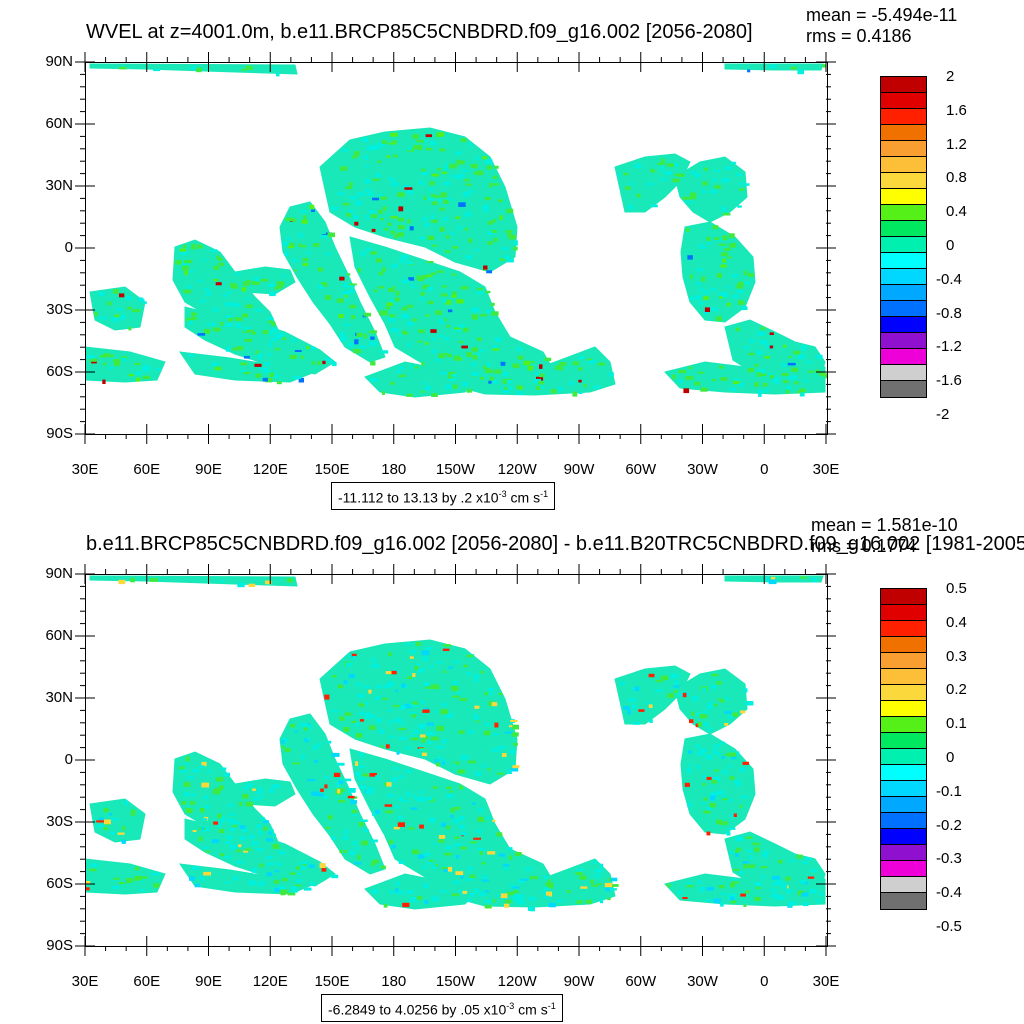  What do you see at coordinates (956, 656) in the screenshot?
I see `colorbar-label: 0.3` at bounding box center [956, 656].